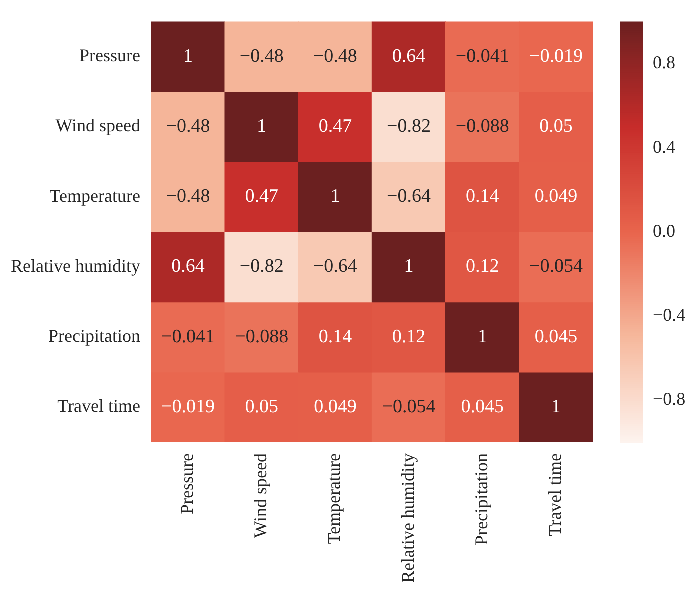 Image resolution: width=696 pixels, height=595 pixels. What do you see at coordinates (99, 406) in the screenshot?
I see `y-tick-label: Travel time` at bounding box center [99, 406].